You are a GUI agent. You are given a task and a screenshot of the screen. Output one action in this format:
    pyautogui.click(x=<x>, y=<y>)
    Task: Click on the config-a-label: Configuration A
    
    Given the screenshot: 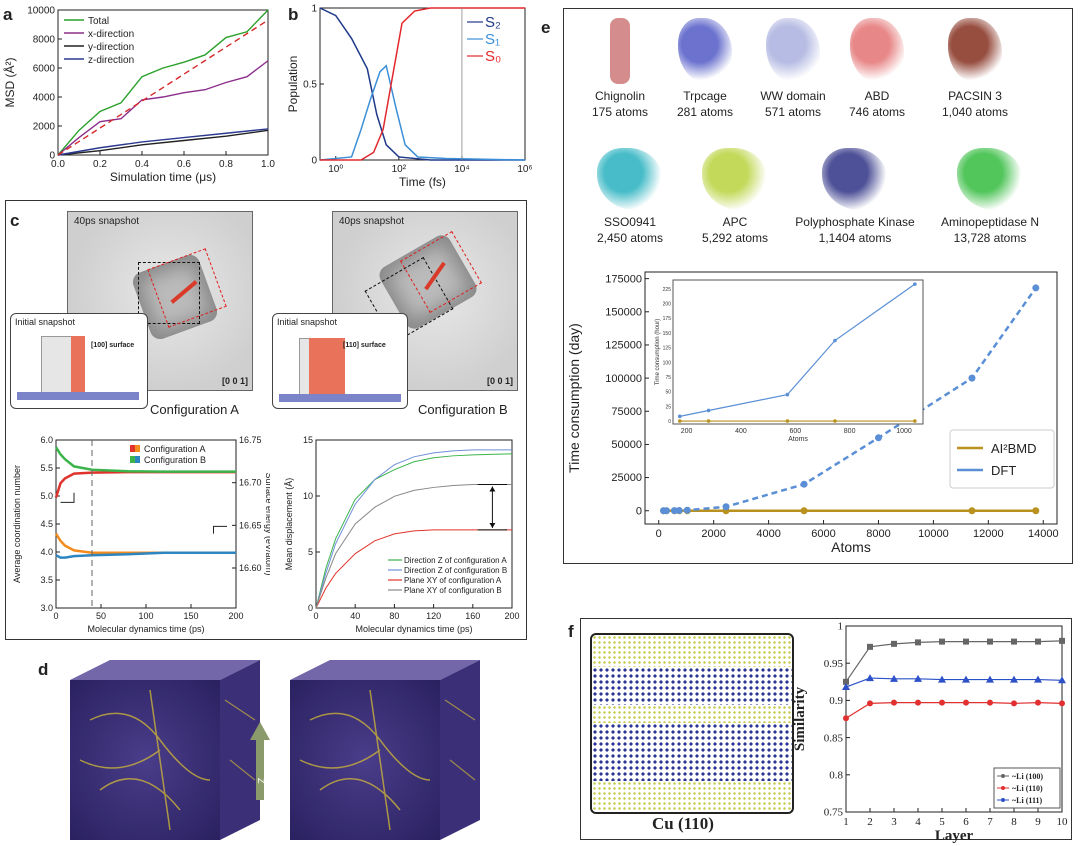 What is the action you would take?
    pyautogui.click(x=194, y=409)
    